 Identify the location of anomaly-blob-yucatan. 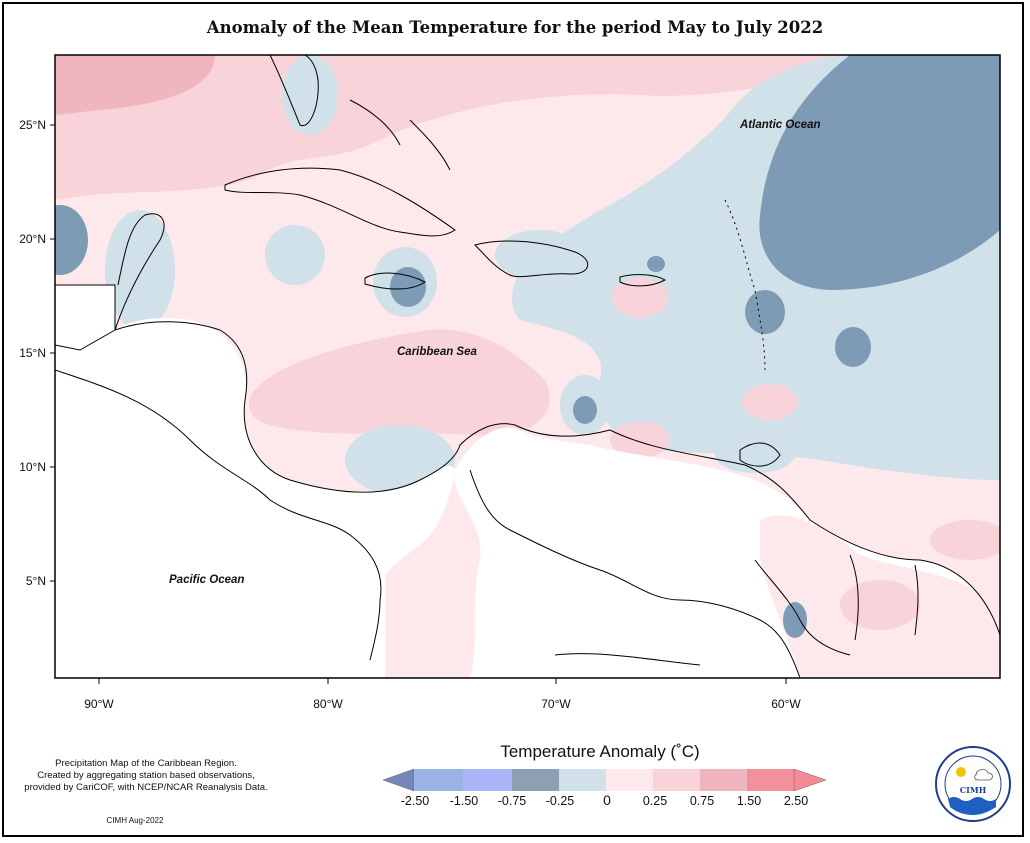
(140, 270).